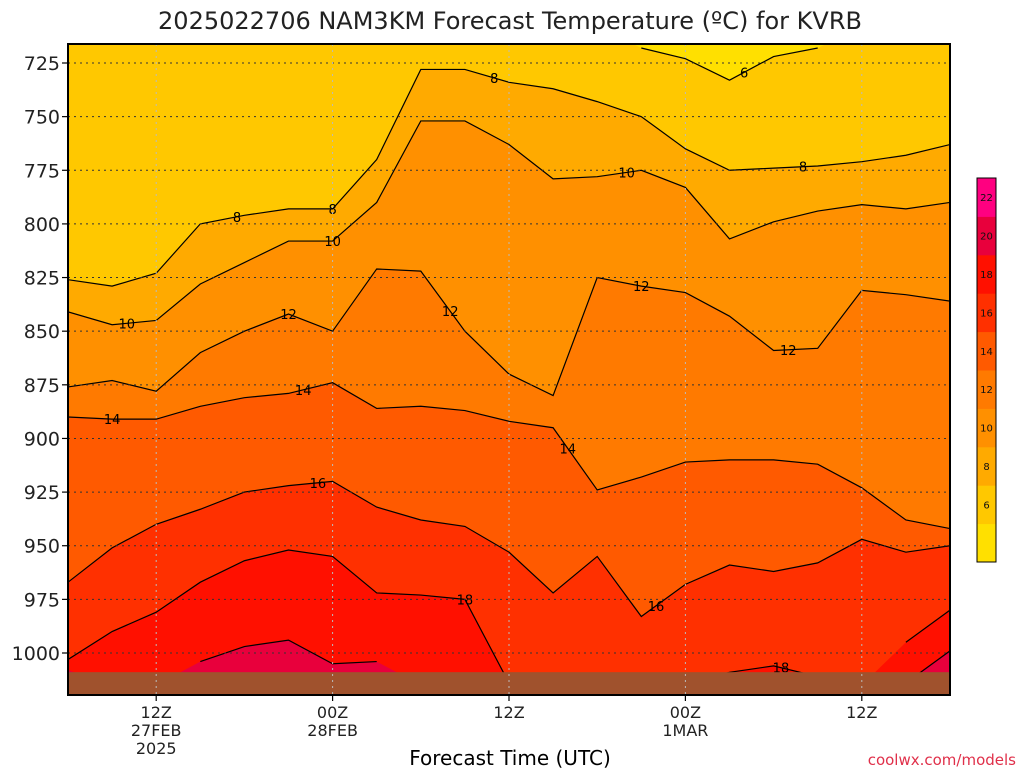  Describe the element at coordinates (42, 439) in the screenshot. I see `y-tick-label: 900` at that location.